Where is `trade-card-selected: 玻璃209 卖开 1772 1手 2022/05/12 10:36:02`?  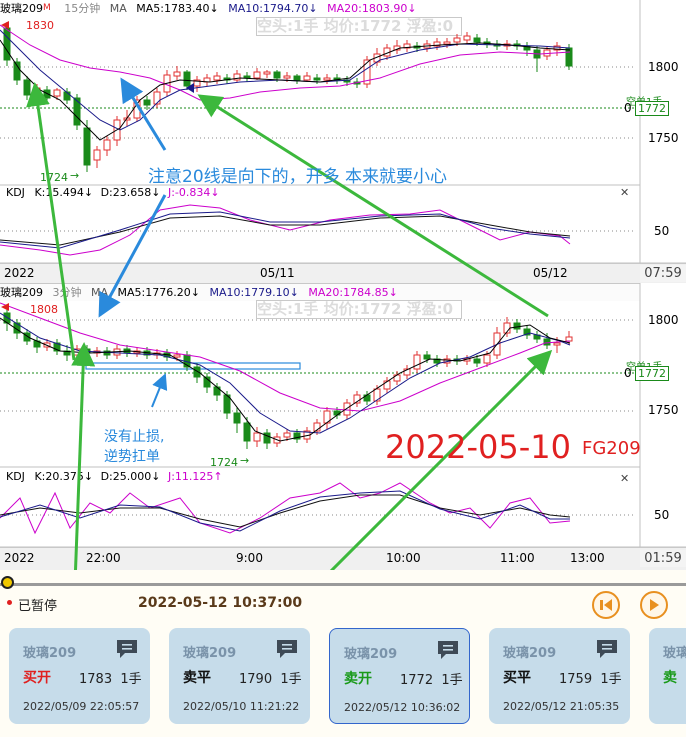
trade-card-selected: 玻璃209 卖开 1772 1手 2022/05/12 10:36:02 is located at coordinates (399, 676).